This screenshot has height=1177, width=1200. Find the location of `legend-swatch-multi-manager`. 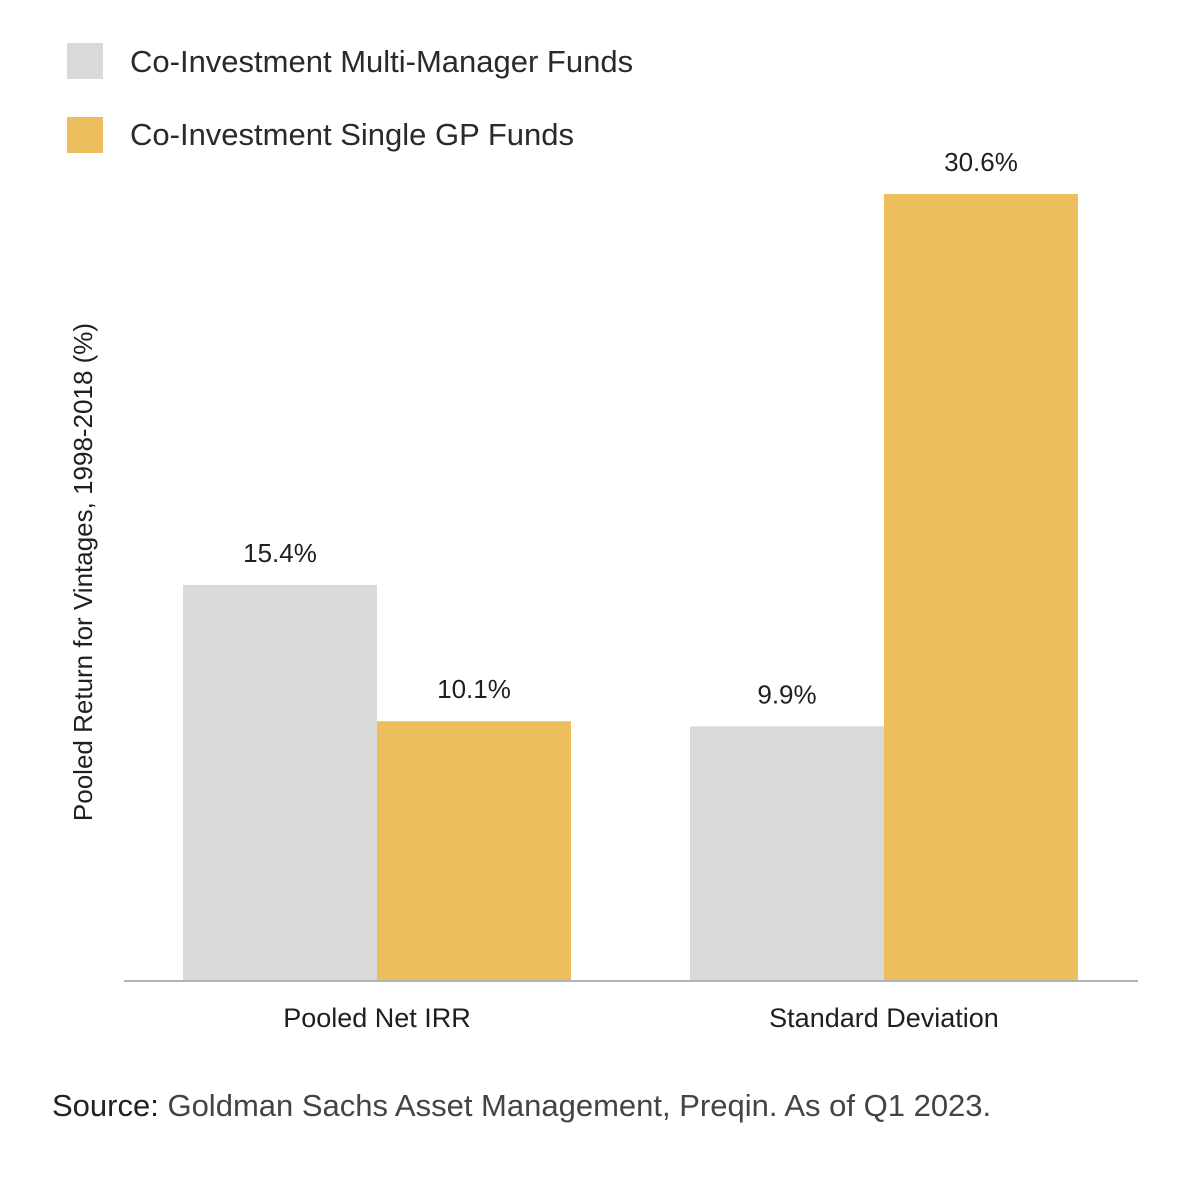

legend-swatch-multi-manager is located at coordinates (85, 61).